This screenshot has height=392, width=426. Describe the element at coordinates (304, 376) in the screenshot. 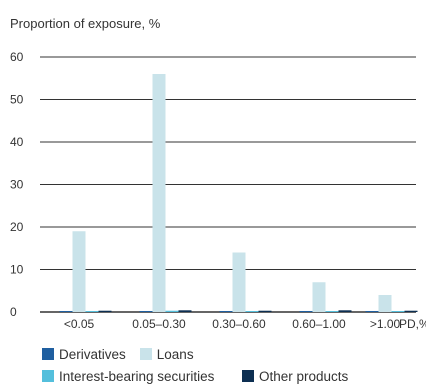

I see `legend-label-other-products: Other products` at that location.